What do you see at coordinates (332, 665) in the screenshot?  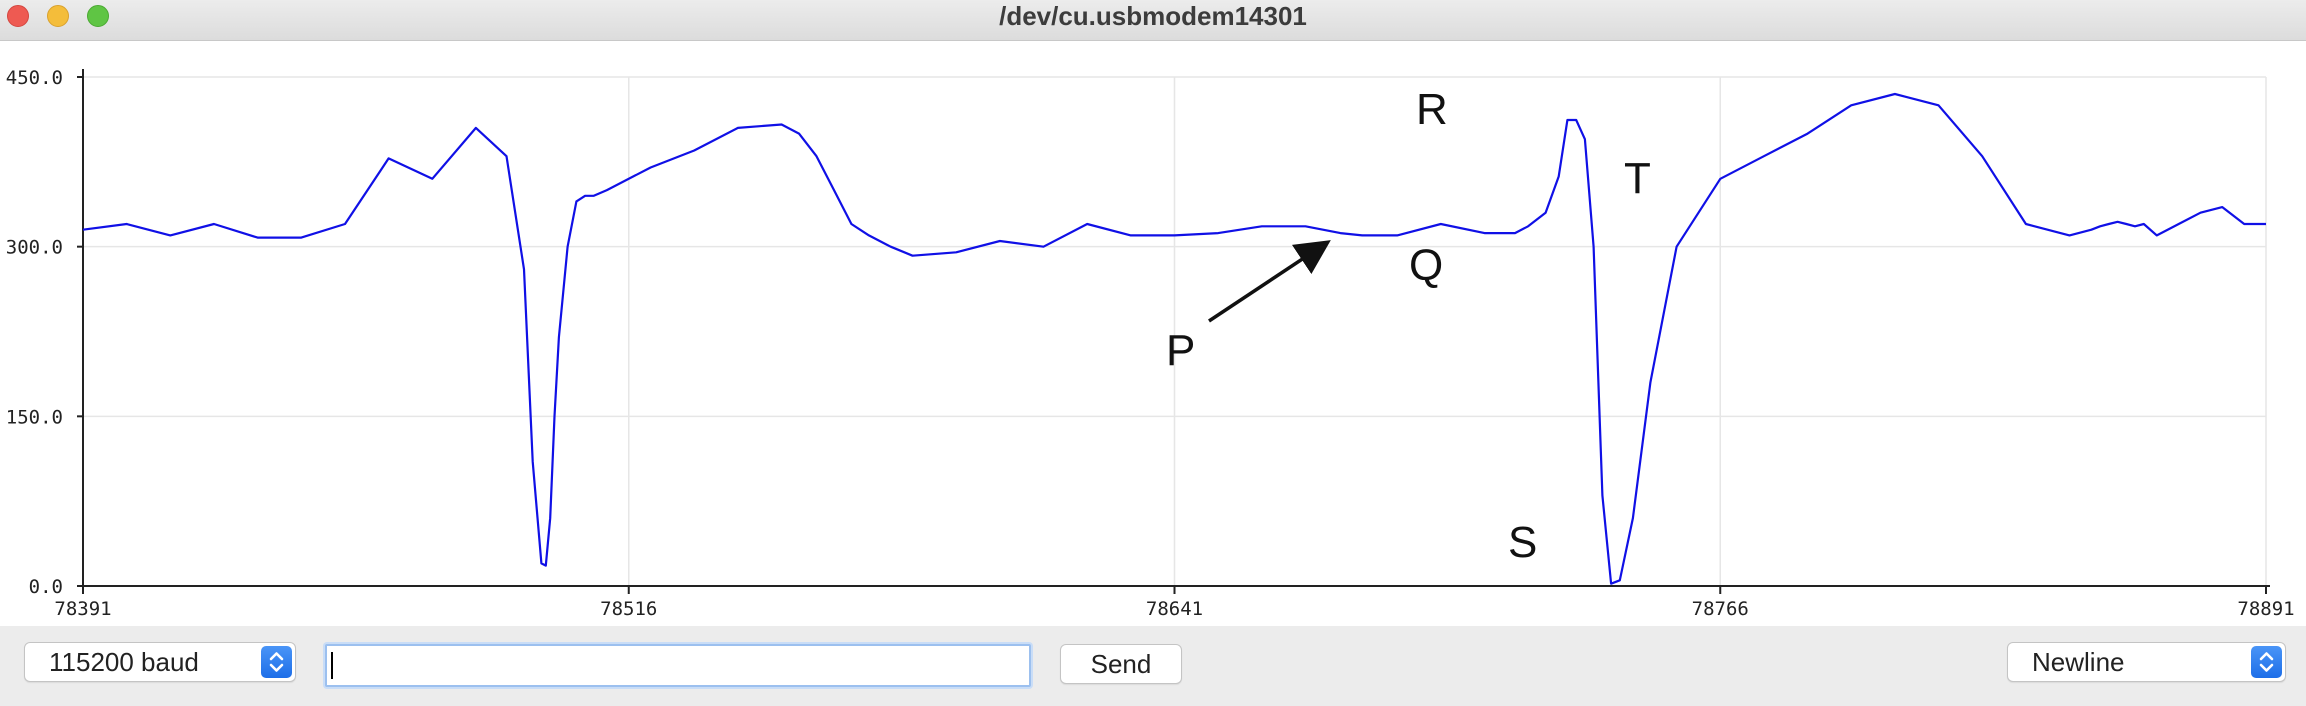 I see `text-caret` at bounding box center [332, 665].